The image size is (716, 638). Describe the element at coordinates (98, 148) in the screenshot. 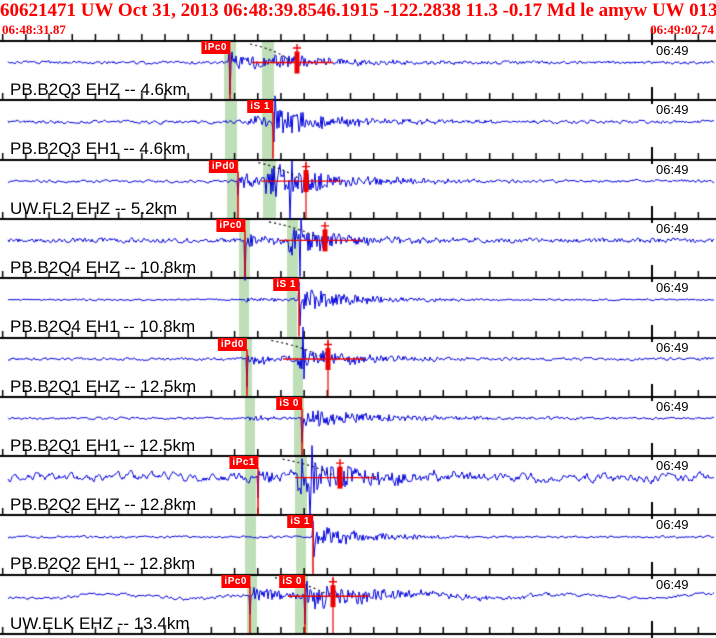

I see `channel-label: PB.B2Q3 EH1 -- 4.6km` at that location.